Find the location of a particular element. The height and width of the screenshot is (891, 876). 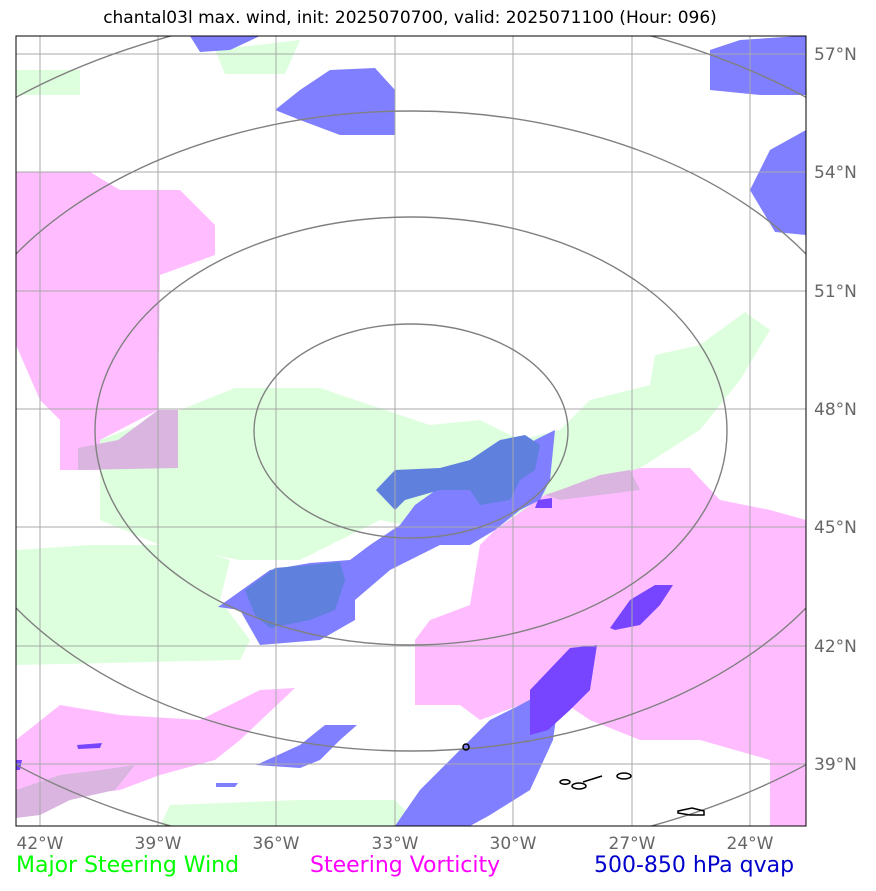

legend-steering-wind: Major Steering Wind is located at coordinates (128, 865).